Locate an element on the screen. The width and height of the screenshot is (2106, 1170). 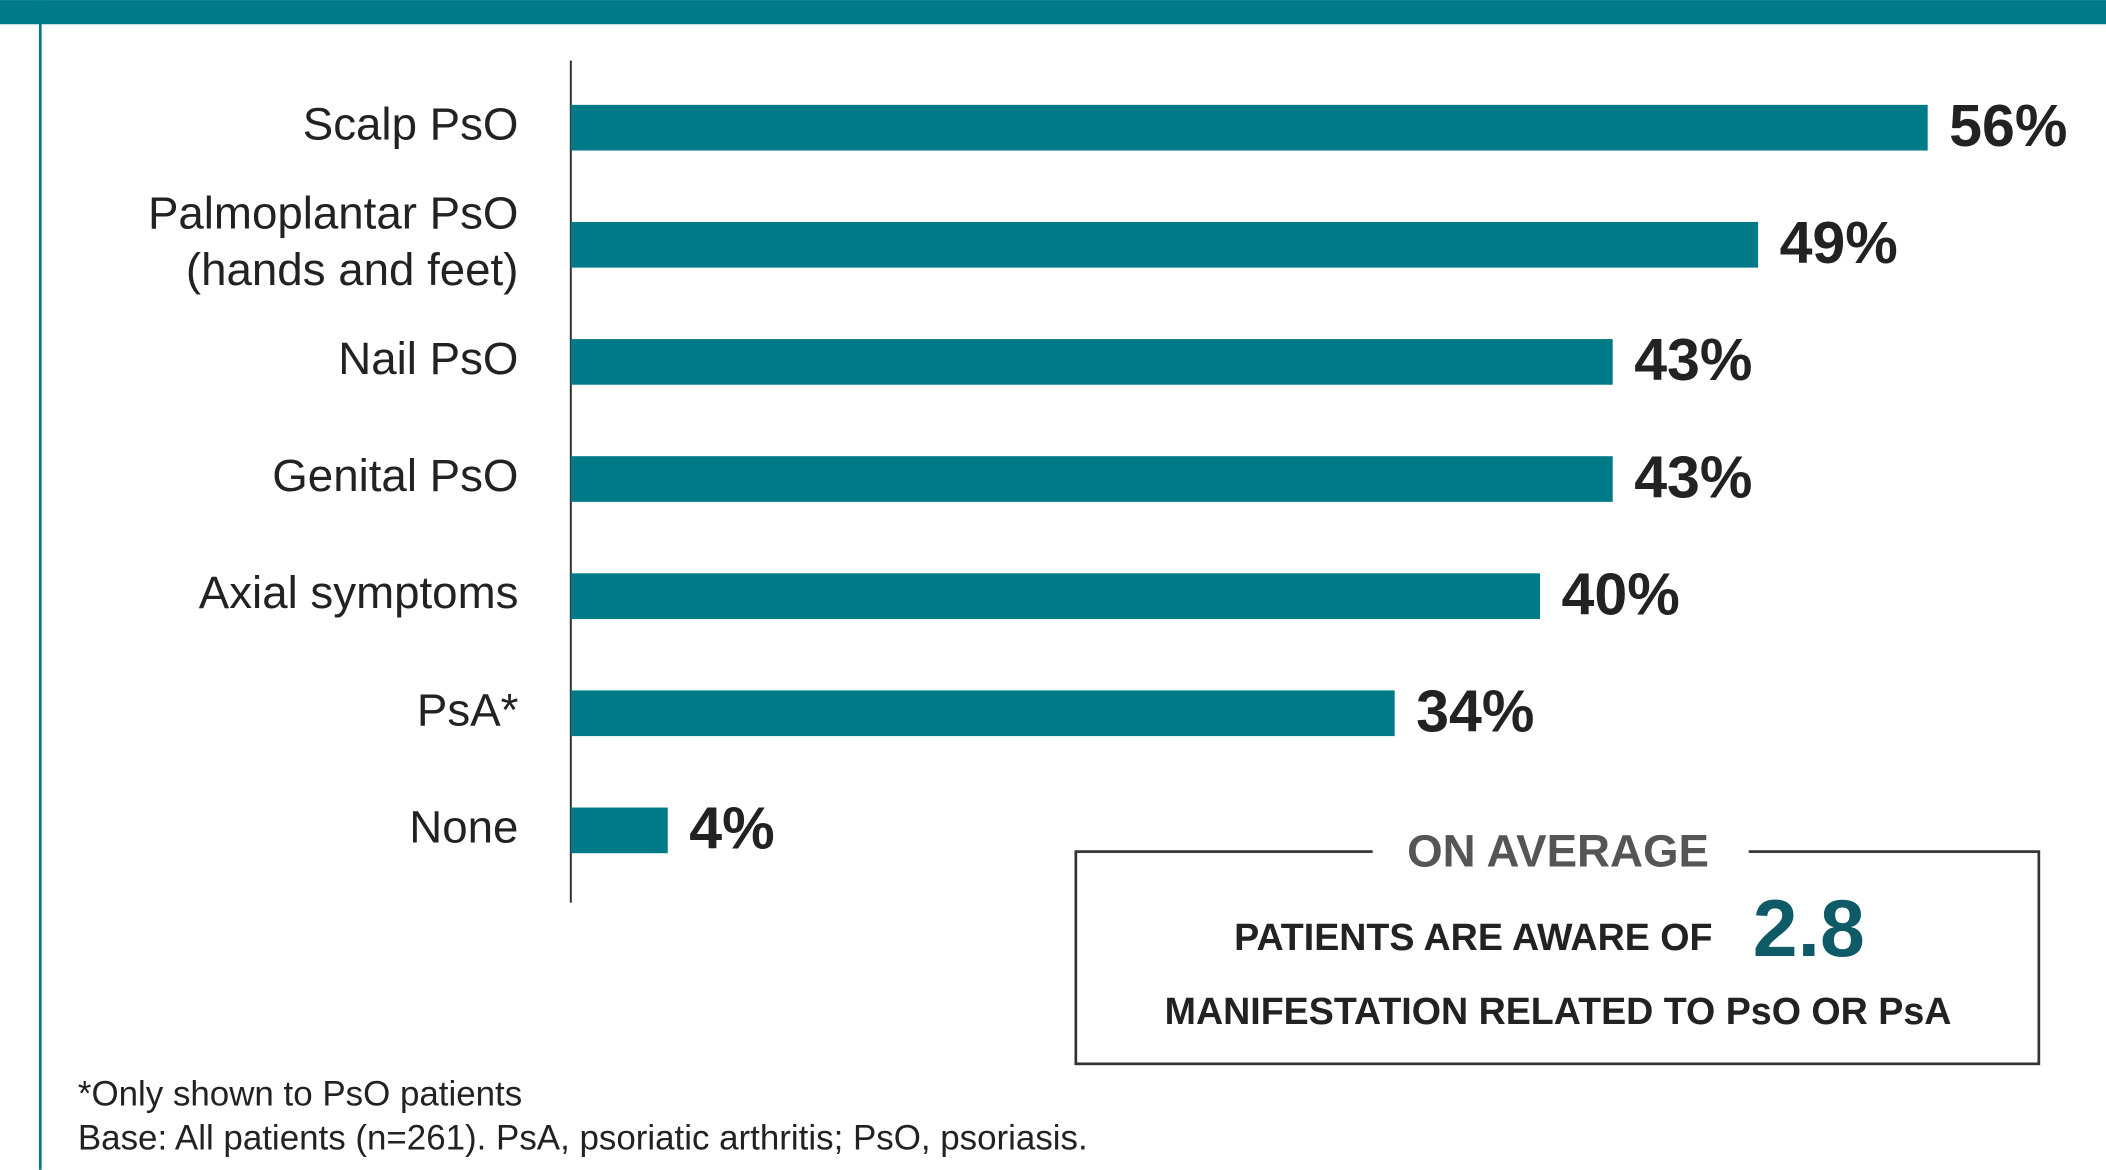
annotation-number: 2.8 is located at coordinates (1809, 929).